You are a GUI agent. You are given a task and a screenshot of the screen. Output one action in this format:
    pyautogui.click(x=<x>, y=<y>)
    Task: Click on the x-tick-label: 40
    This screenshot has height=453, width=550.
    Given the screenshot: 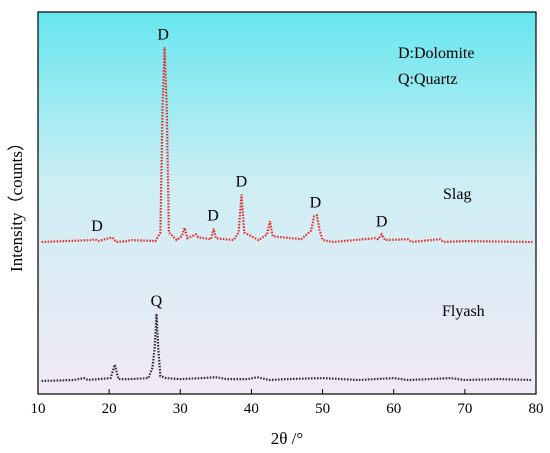 What is the action you would take?
    pyautogui.click(x=251, y=409)
    